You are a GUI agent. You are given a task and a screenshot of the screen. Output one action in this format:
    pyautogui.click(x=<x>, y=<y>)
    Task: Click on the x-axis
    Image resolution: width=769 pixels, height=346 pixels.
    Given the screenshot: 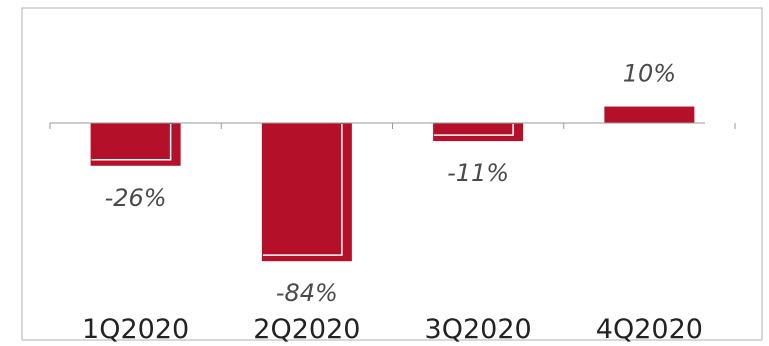 What is the action you would take?
    pyautogui.click(x=392, y=125)
    